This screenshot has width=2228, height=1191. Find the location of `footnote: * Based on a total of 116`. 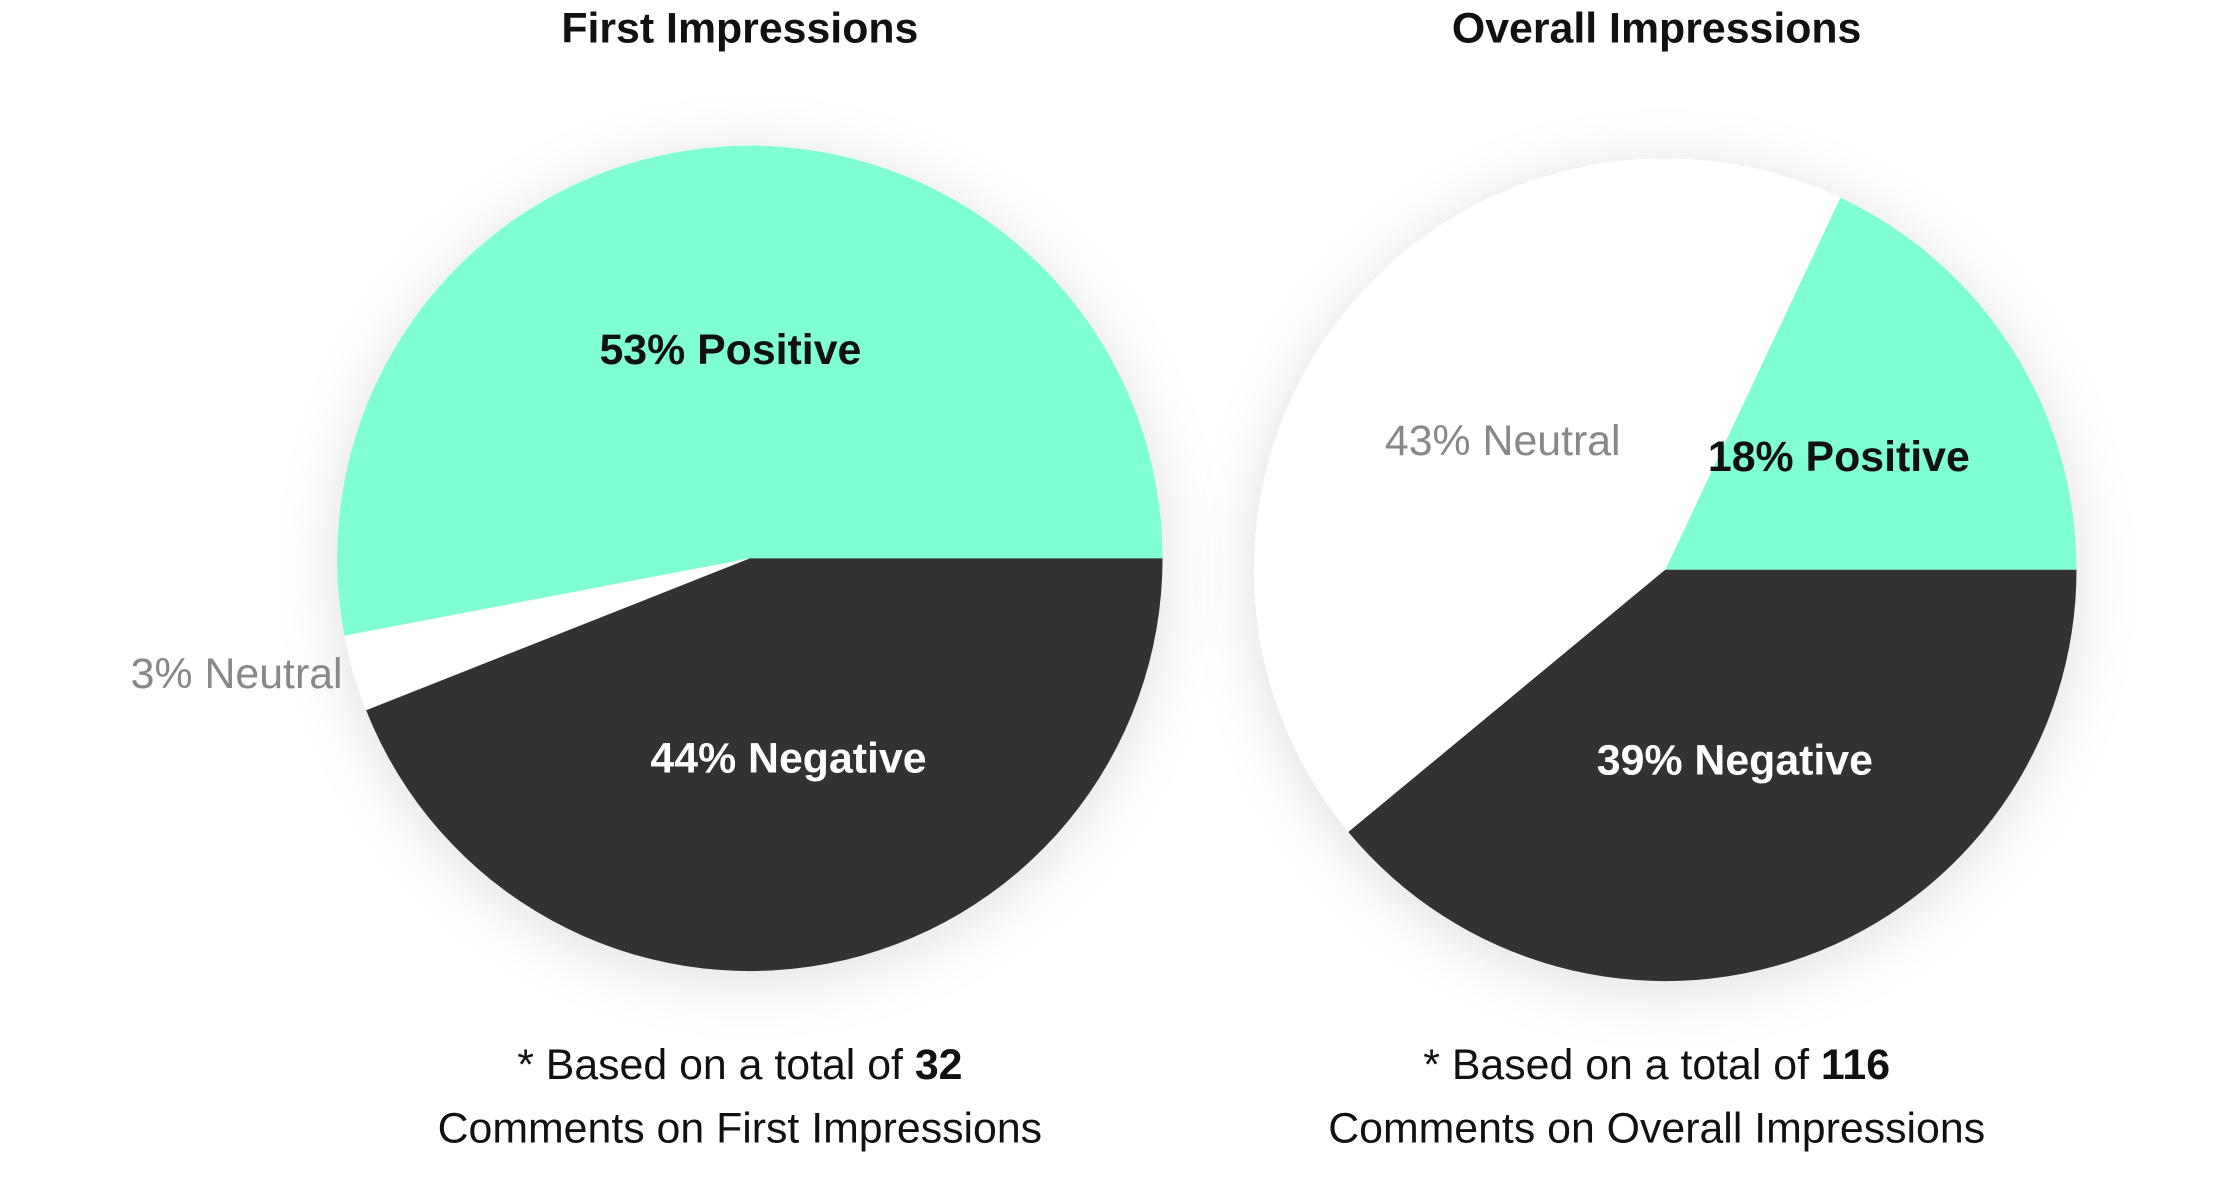

footnote: * Based on a total of 116 is located at coordinates (1656, 1065).